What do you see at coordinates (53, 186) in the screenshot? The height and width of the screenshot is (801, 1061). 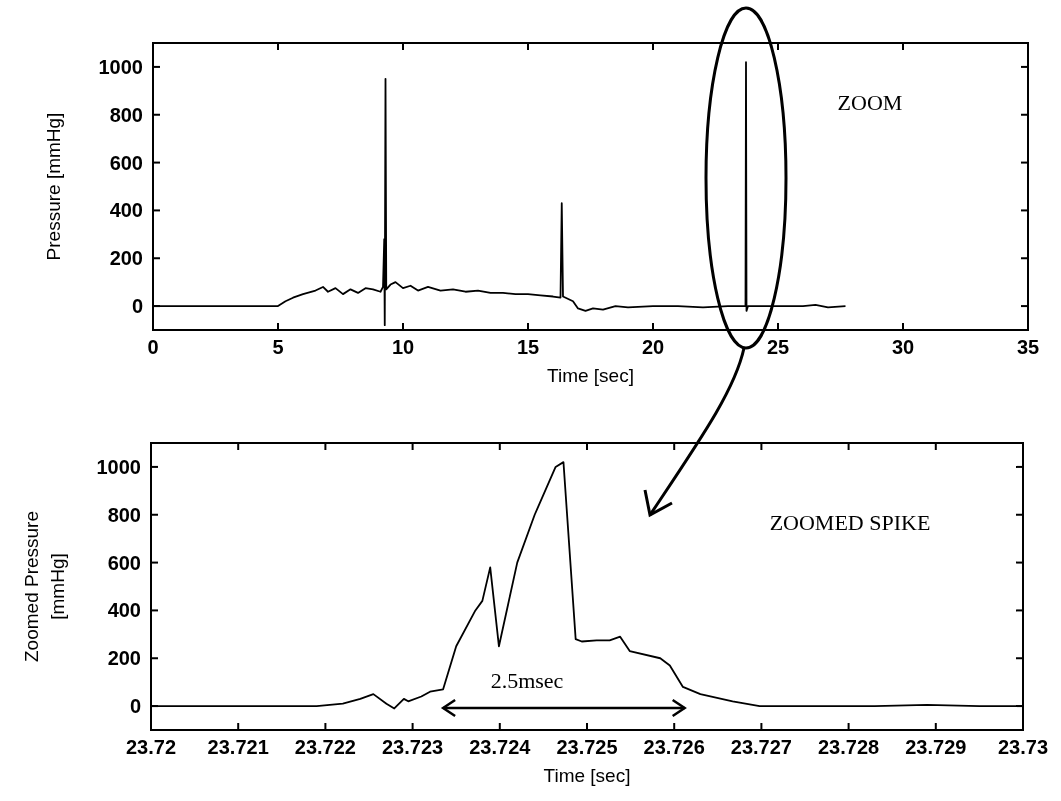 I see `y-axis-title: Pressure [mmHg]` at bounding box center [53, 186].